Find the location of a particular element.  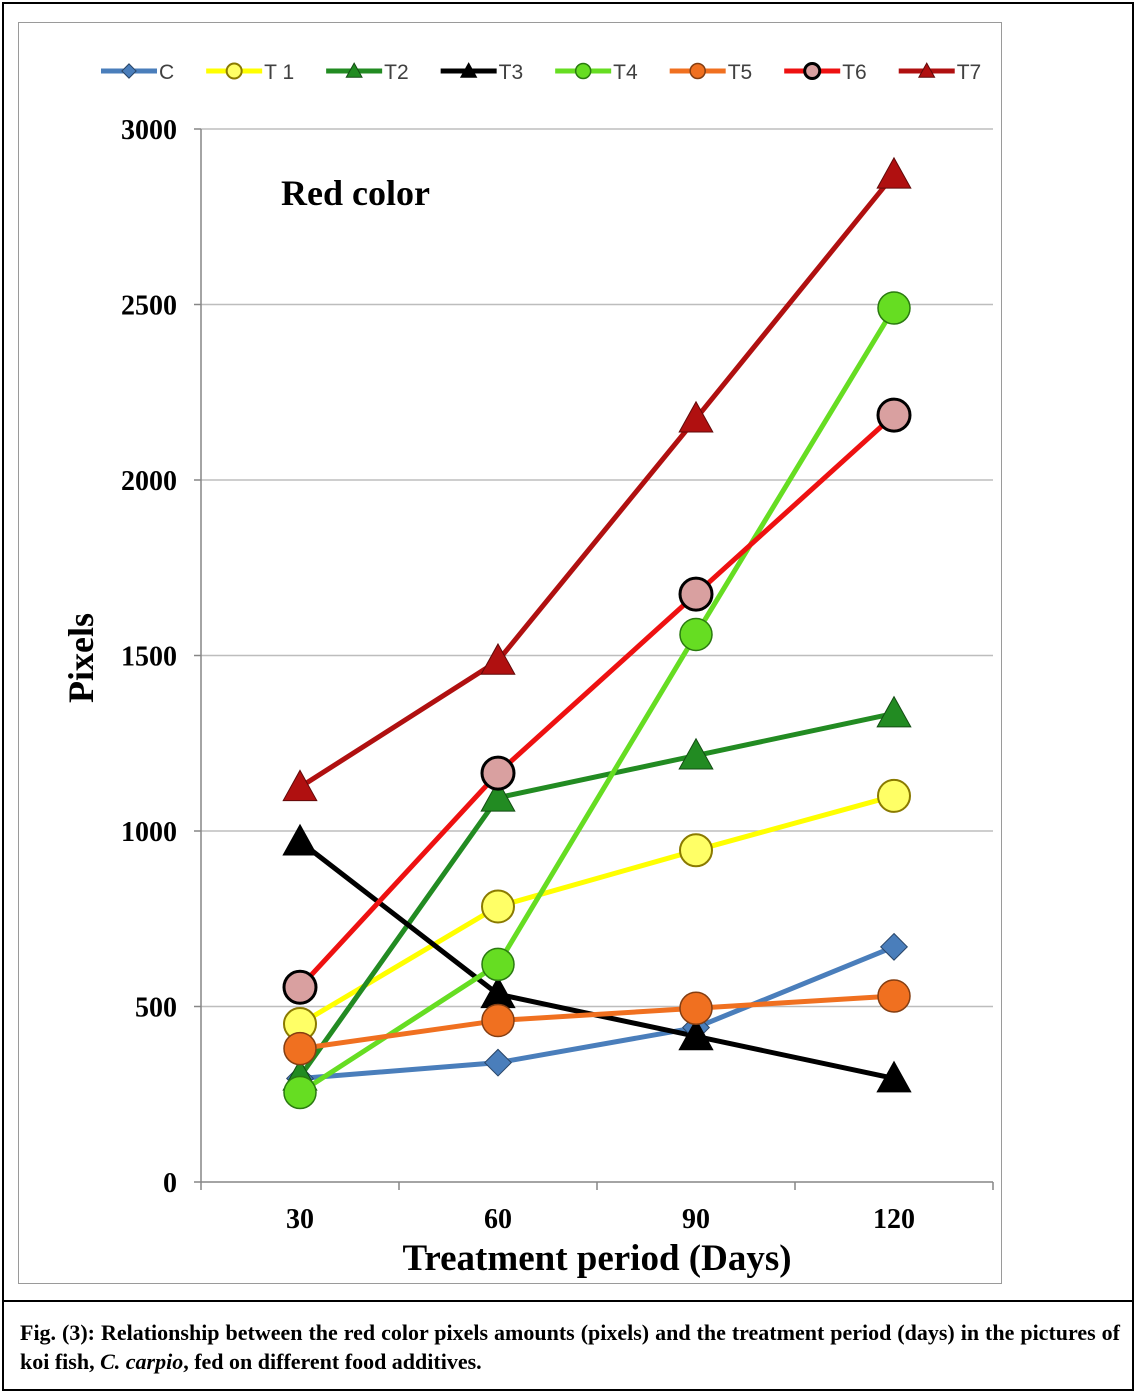

y-tick-label: 0 is located at coordinates (170, 1183).